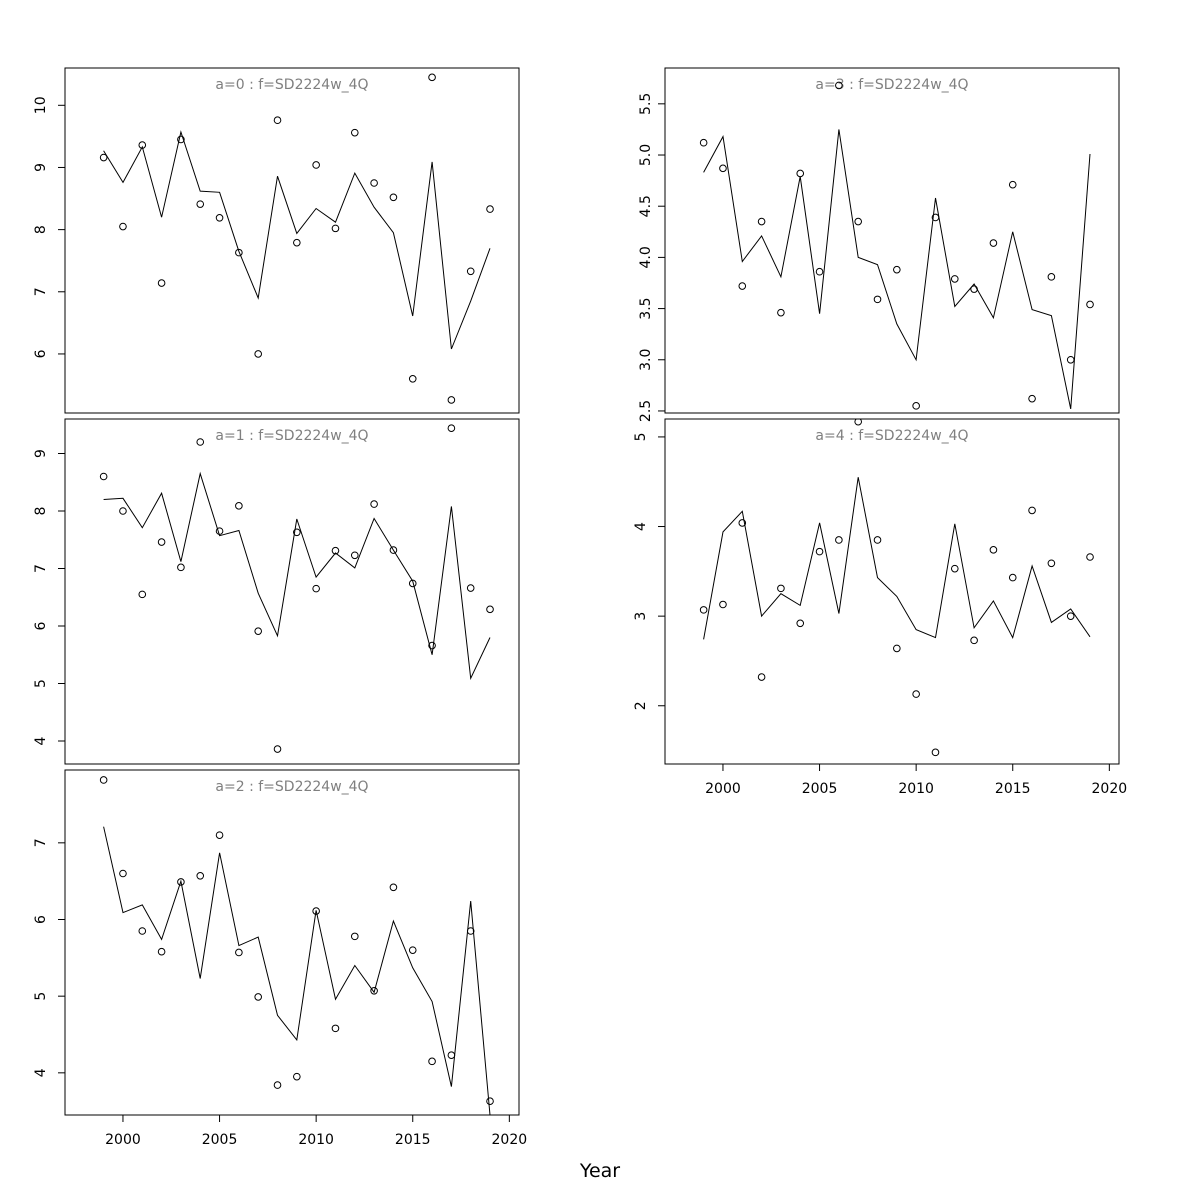 The height and width of the screenshot is (1200, 1200). I want to click on panel-2: a=1 : f=SD2224w_4Q 4 5 6 7 8 9, so click(276, 591).